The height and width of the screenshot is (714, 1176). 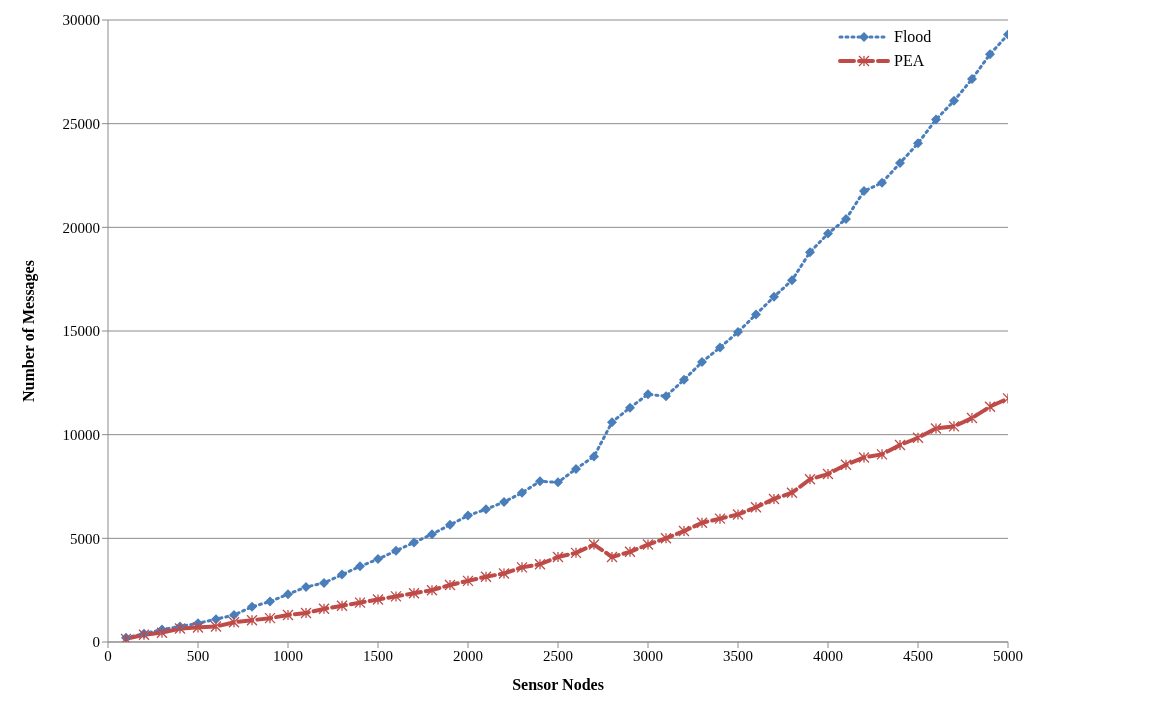 What do you see at coordinates (909, 61) in the screenshot?
I see `legend-label: PEA` at bounding box center [909, 61].